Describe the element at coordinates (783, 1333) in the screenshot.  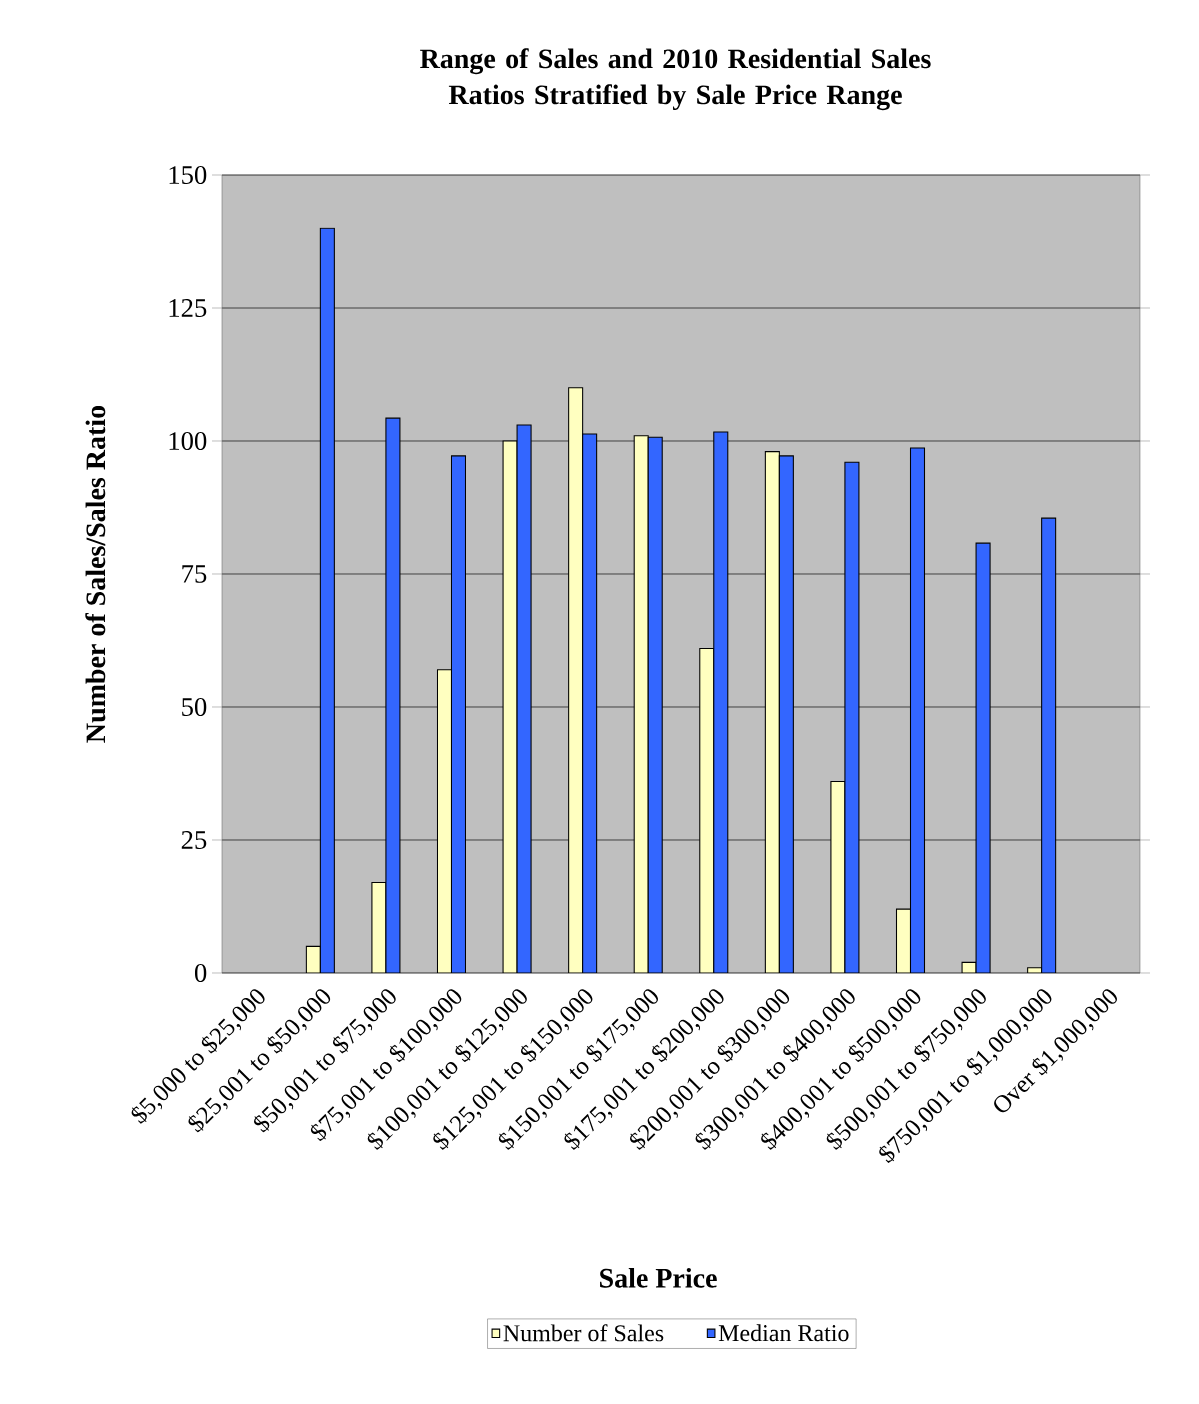
I see `legend-label: Median Ratio` at that location.